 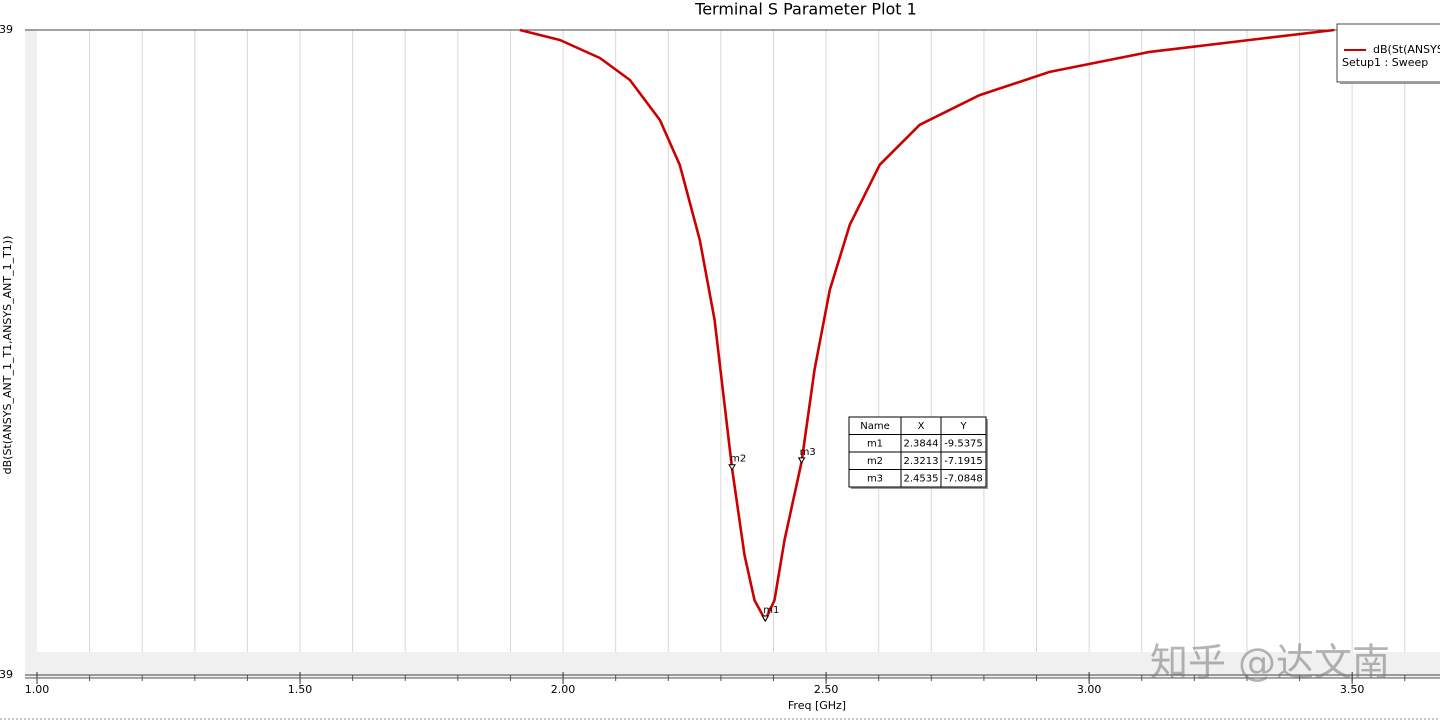 What do you see at coordinates (875, 443) in the screenshot?
I see `table-cell: m1` at bounding box center [875, 443].